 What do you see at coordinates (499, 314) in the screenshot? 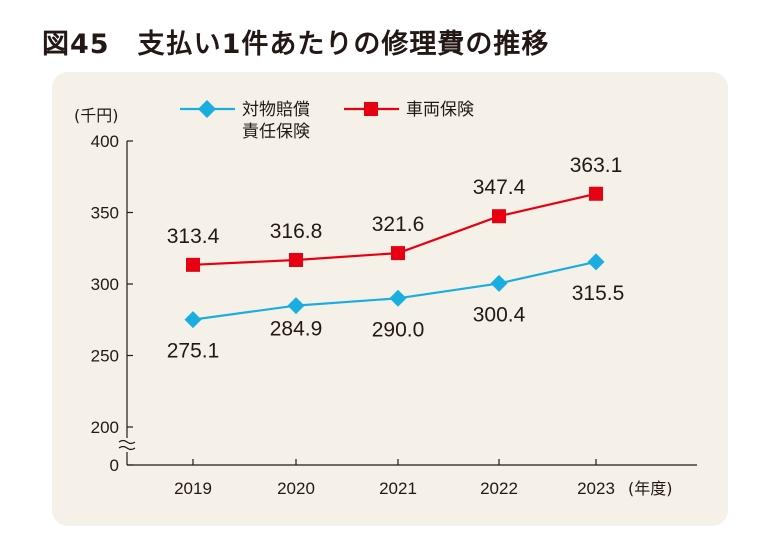
I see `data-label: 300.4` at bounding box center [499, 314].